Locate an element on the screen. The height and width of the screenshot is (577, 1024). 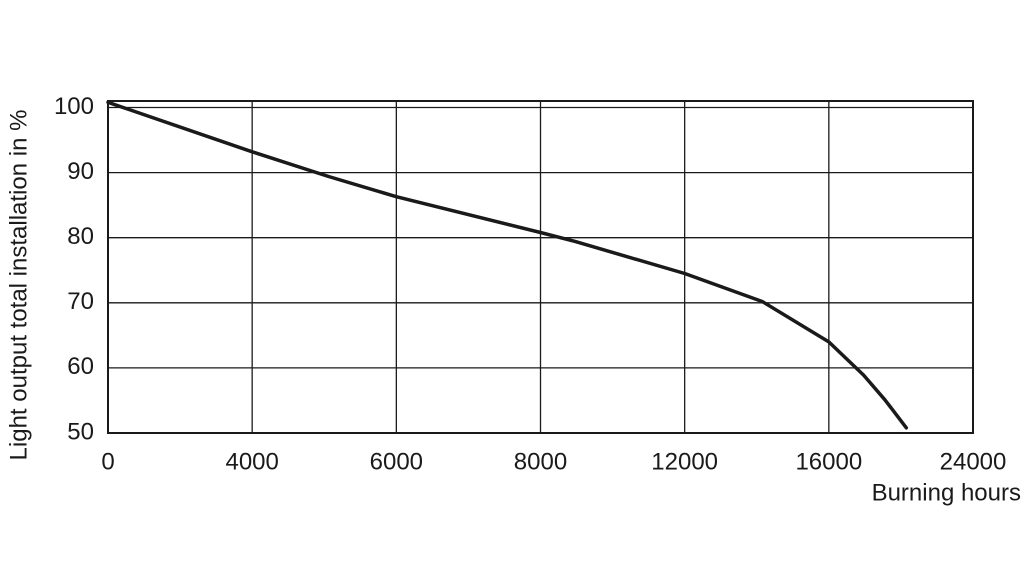
x-tick-label: 4000 is located at coordinates (251, 461).